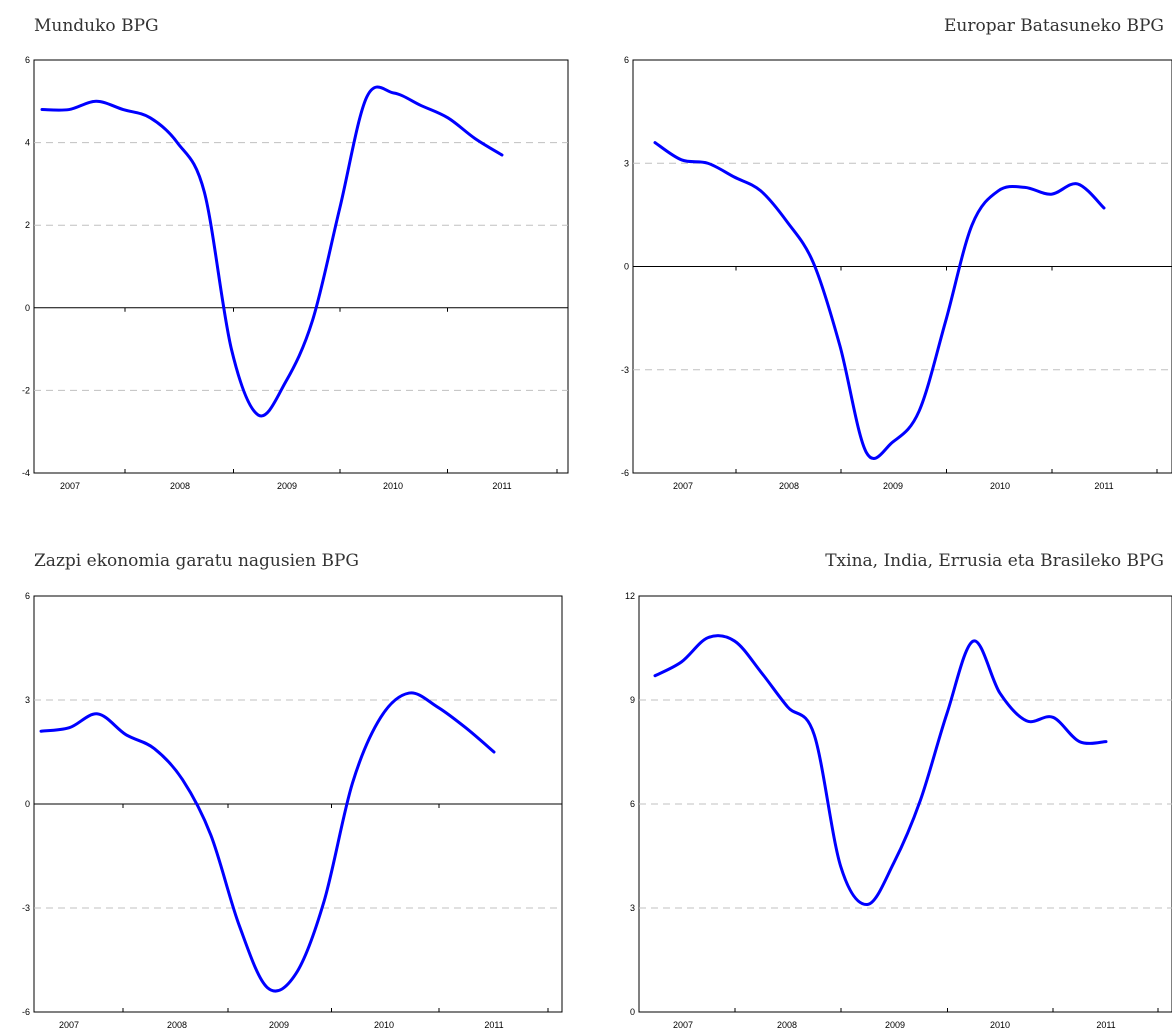  I want to click on chart-title: Europar Batasuneko BPG, so click(1054, 26).